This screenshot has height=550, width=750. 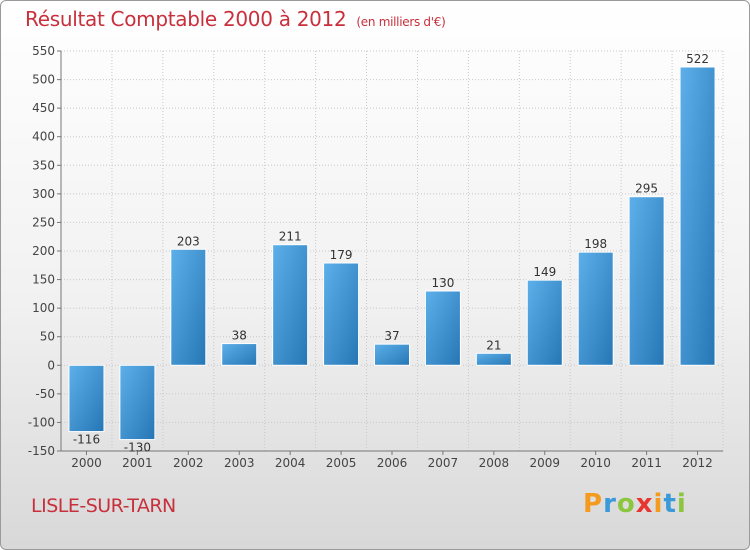 What do you see at coordinates (290, 237) in the screenshot?
I see `value-label: 211` at bounding box center [290, 237].